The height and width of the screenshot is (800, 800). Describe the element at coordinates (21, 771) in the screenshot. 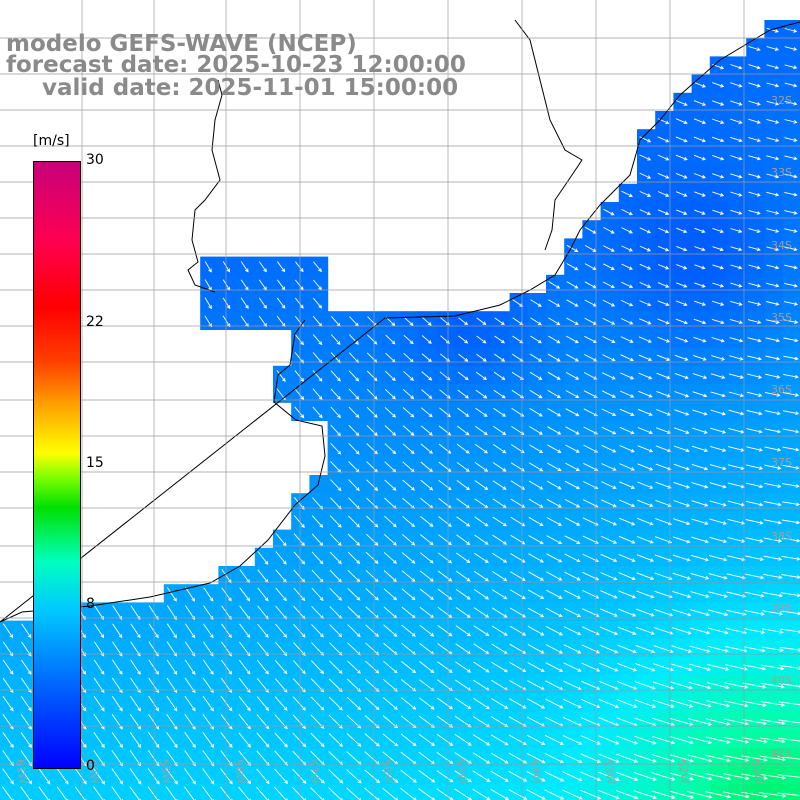

I see `longitude-label: 61W` at that location.